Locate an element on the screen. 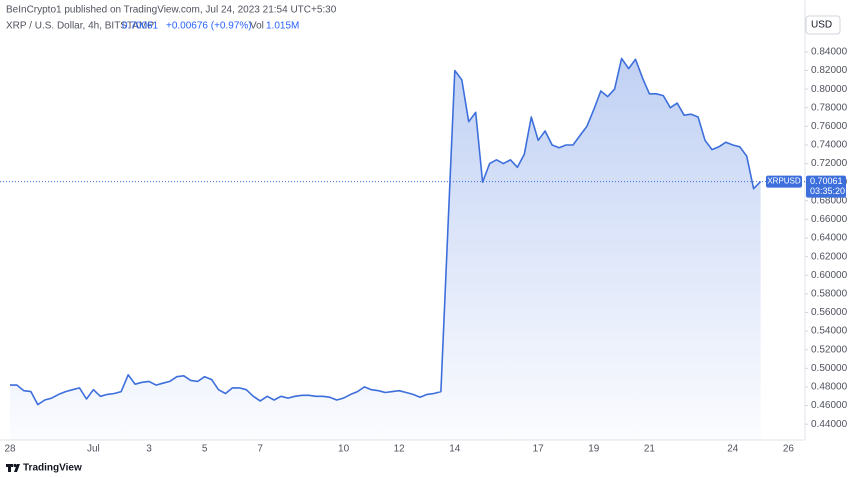  y-tick-label: 0.68000 is located at coordinates (829, 200).